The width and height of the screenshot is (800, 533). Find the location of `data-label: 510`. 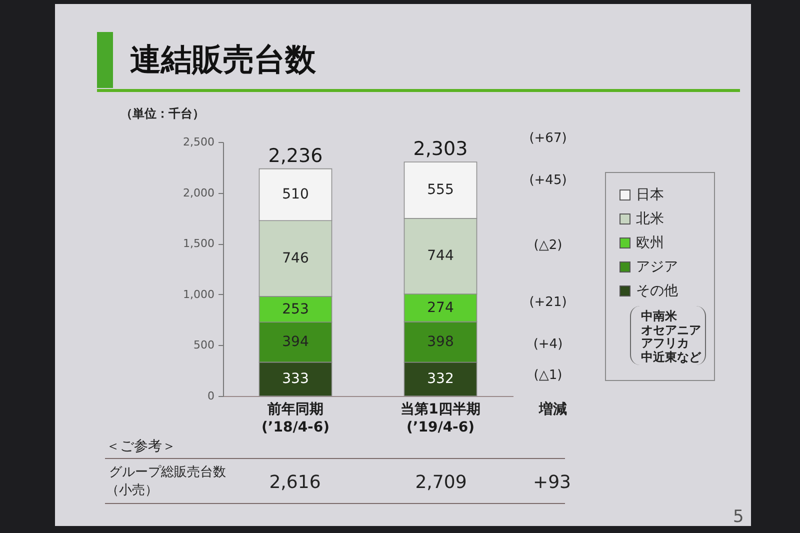

data-label: 510 is located at coordinates (295, 194).